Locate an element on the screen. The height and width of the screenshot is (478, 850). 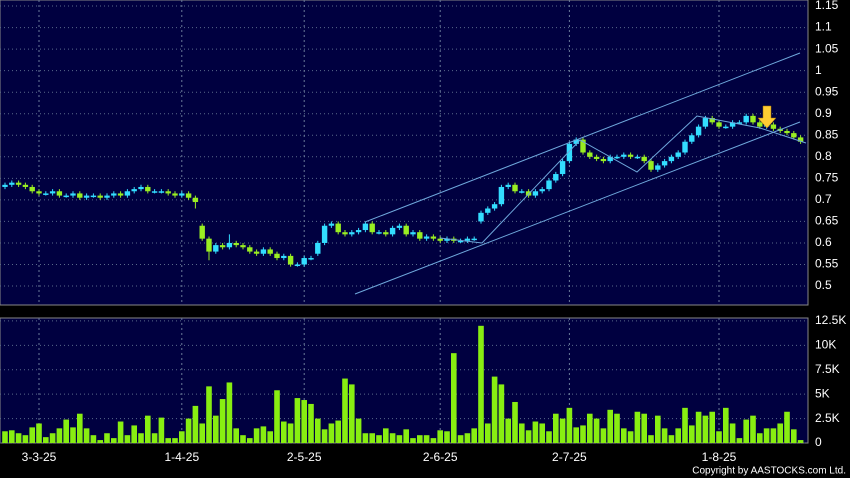
volume-tick-label: 2.5K is located at coordinates (827, 418).